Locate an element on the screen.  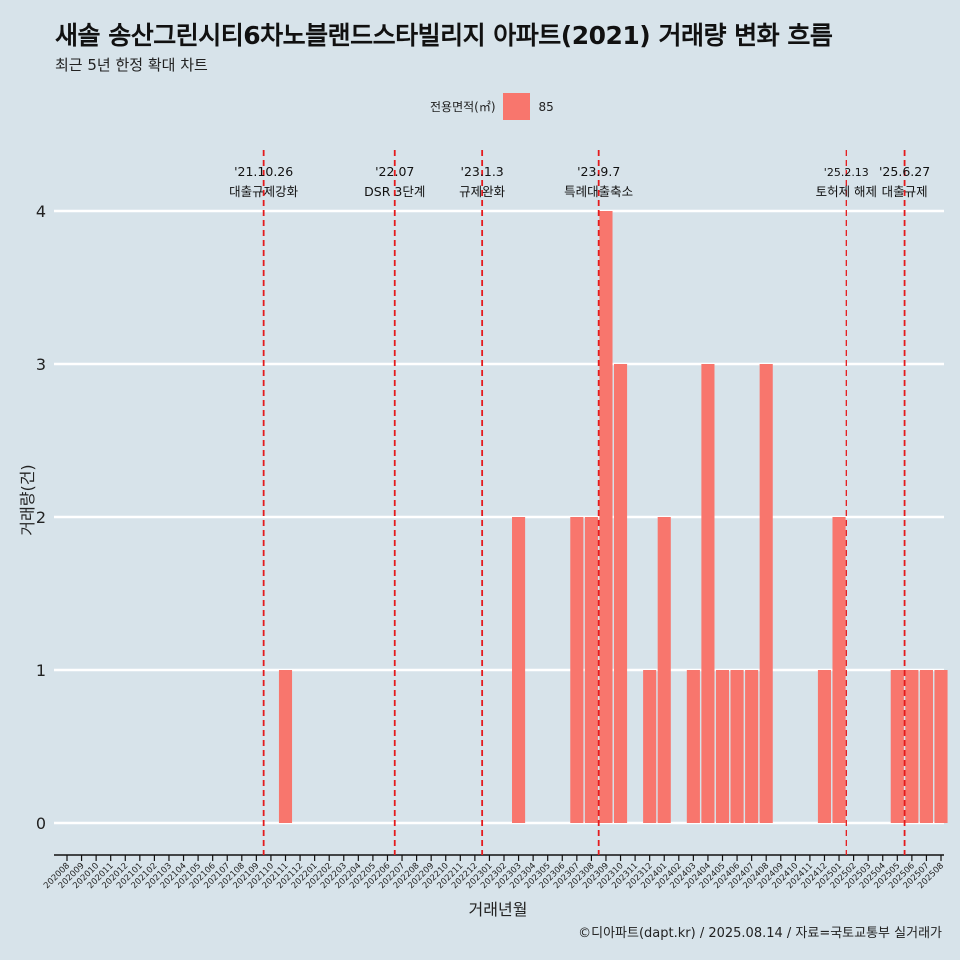
event-label: DSR 3단계 is located at coordinates (394, 191).